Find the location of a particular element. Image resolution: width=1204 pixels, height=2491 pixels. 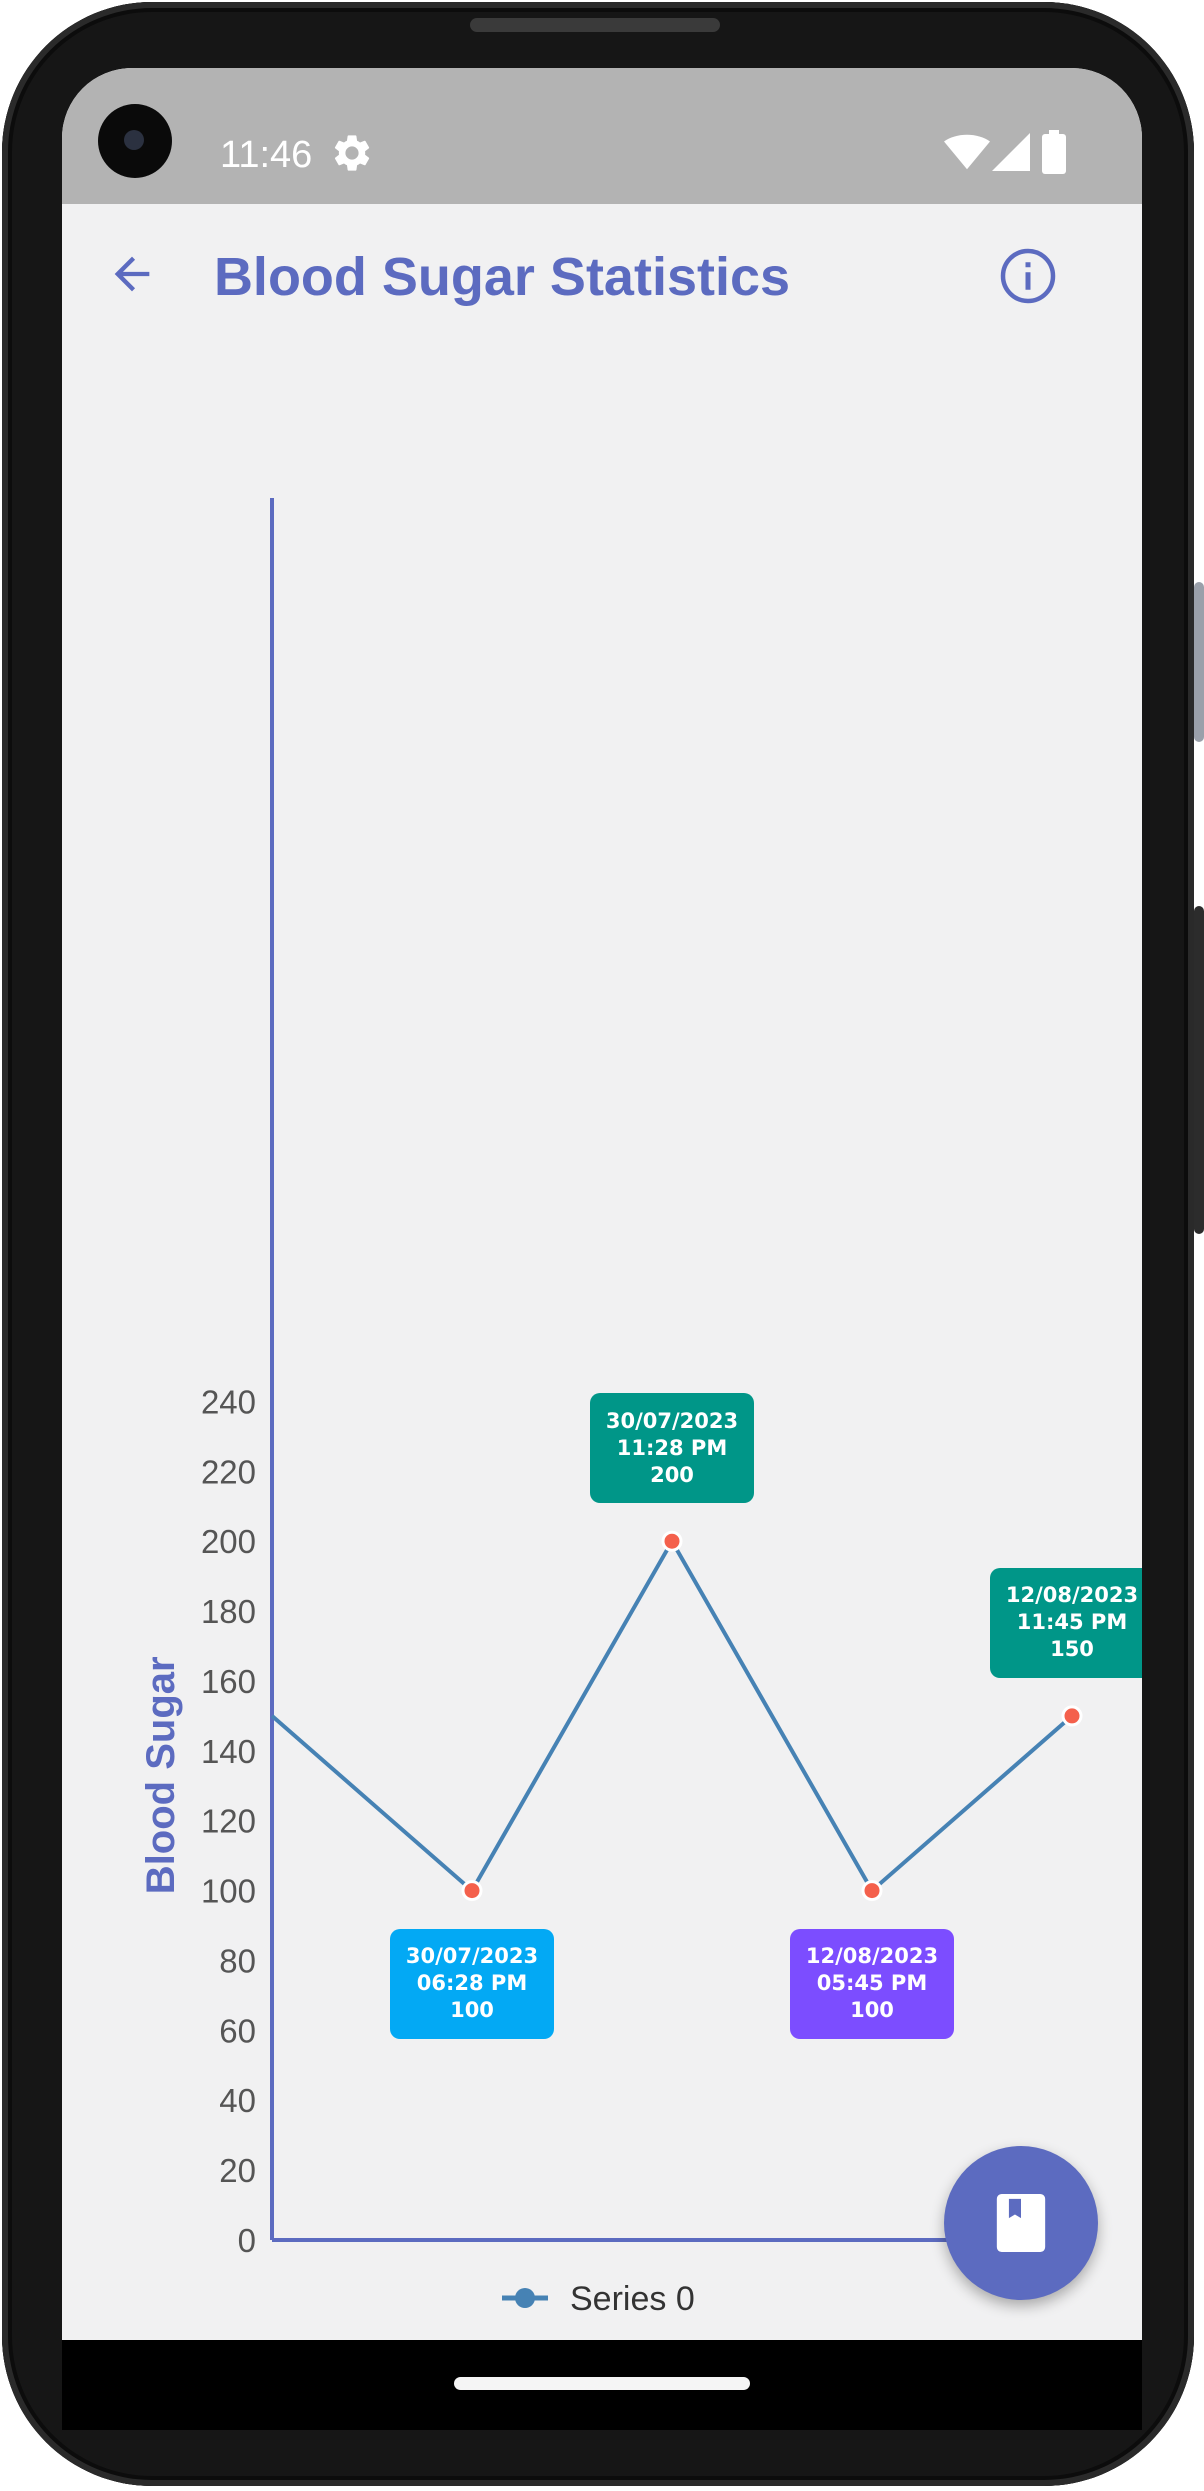

legend: Series 0 is located at coordinates (598, 2299).